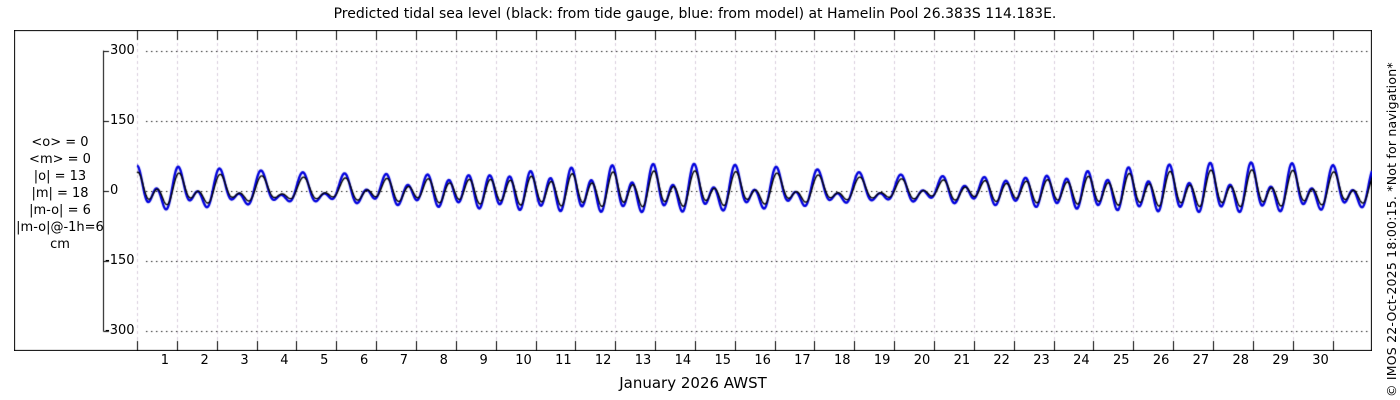 Image resolution: width=1400 pixels, height=400 pixels. I want to click on y-tick-label: 150, so click(122, 120).